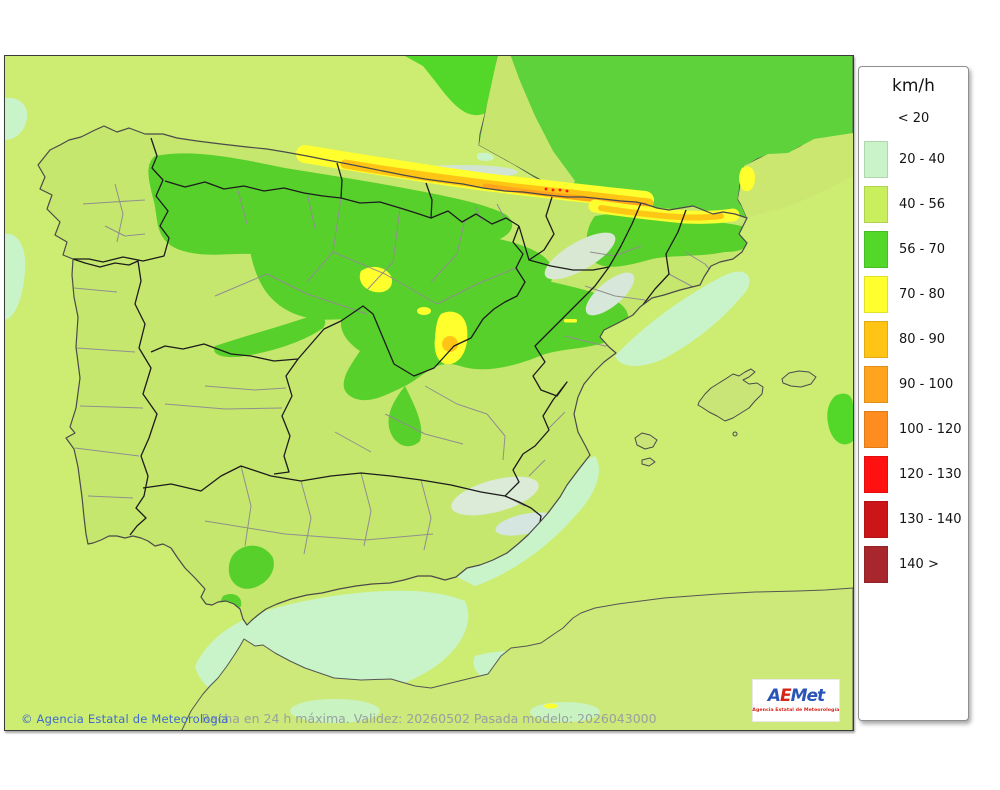  Describe the element at coordinates (930, 474) in the screenshot. I see `legend-label: 120 - 130` at that location.